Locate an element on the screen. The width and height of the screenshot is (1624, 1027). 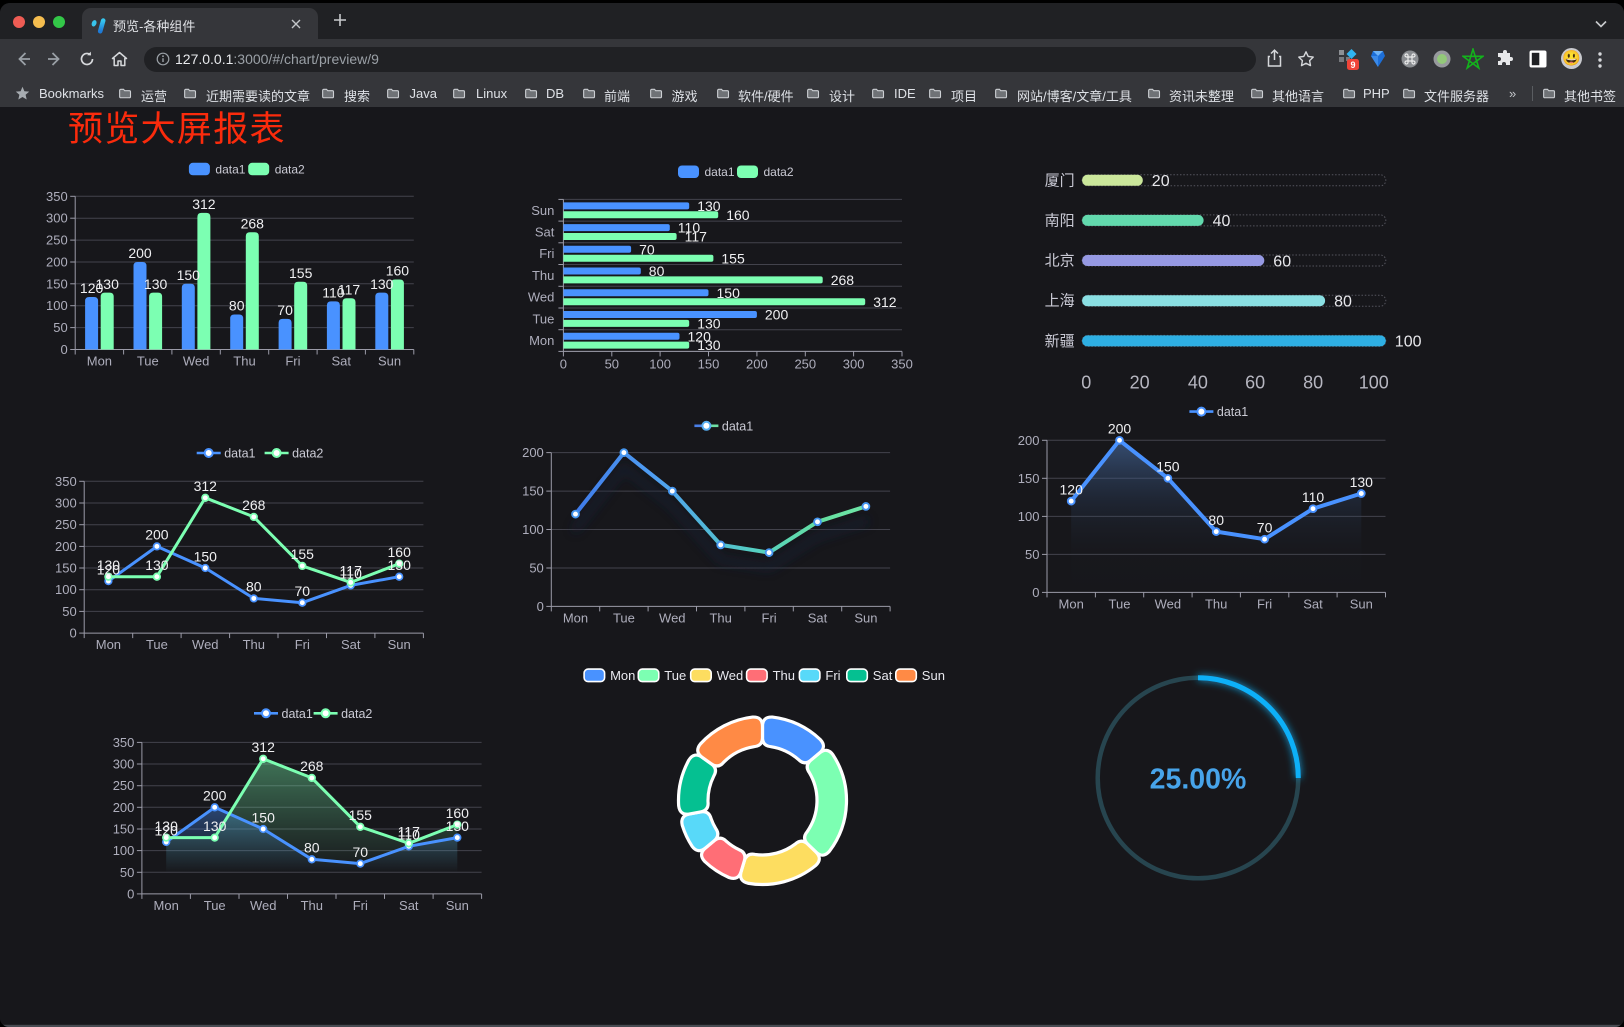
svg-text: 新疆 is located at coordinates (1060, 341).